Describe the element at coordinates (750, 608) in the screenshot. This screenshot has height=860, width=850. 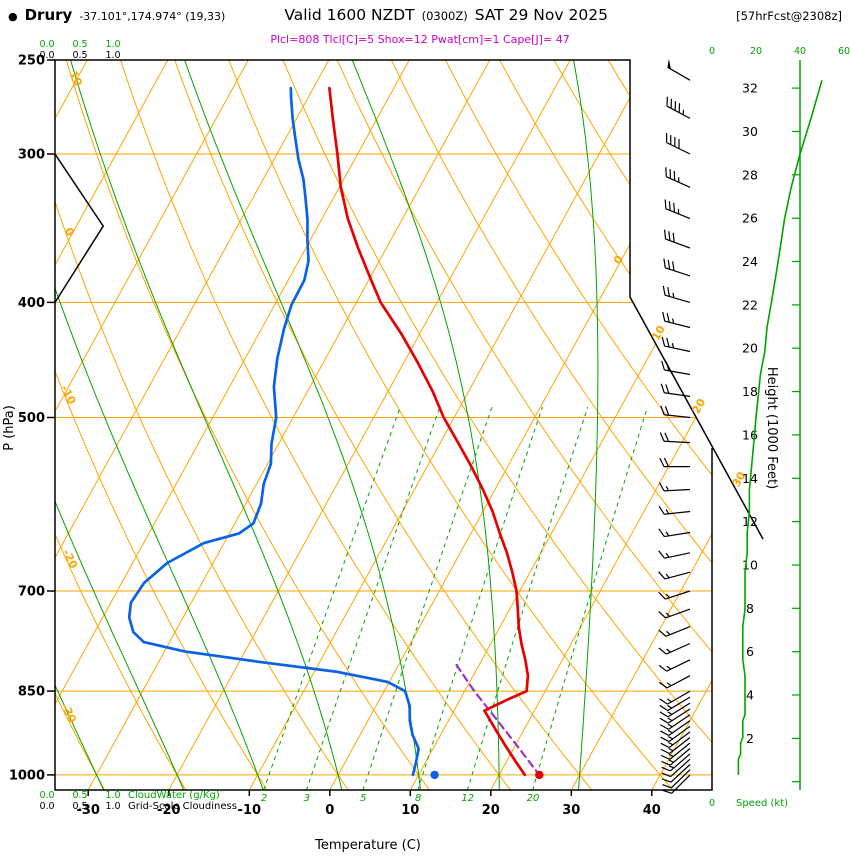
I see `height-tick-label: 8` at that location.